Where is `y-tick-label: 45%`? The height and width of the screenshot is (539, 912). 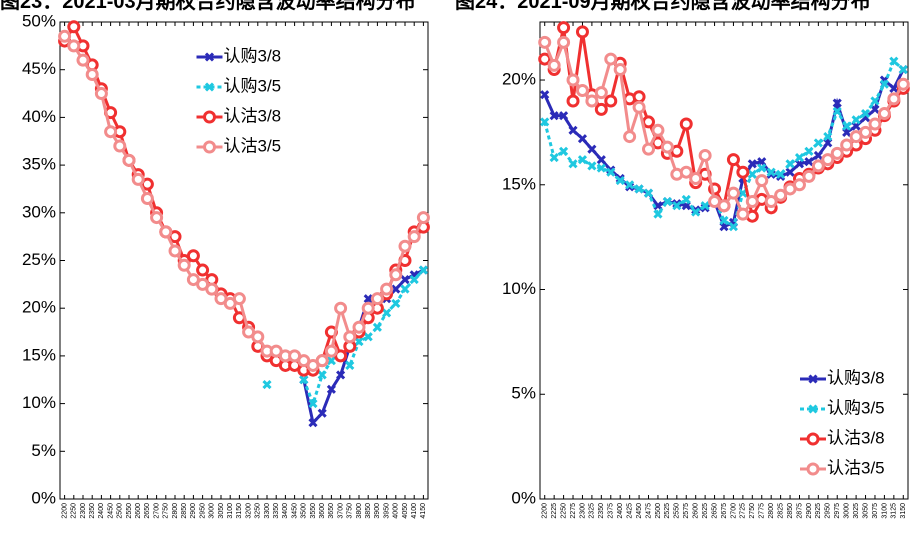
y-tick-label: 45% is located at coordinates (39, 68).